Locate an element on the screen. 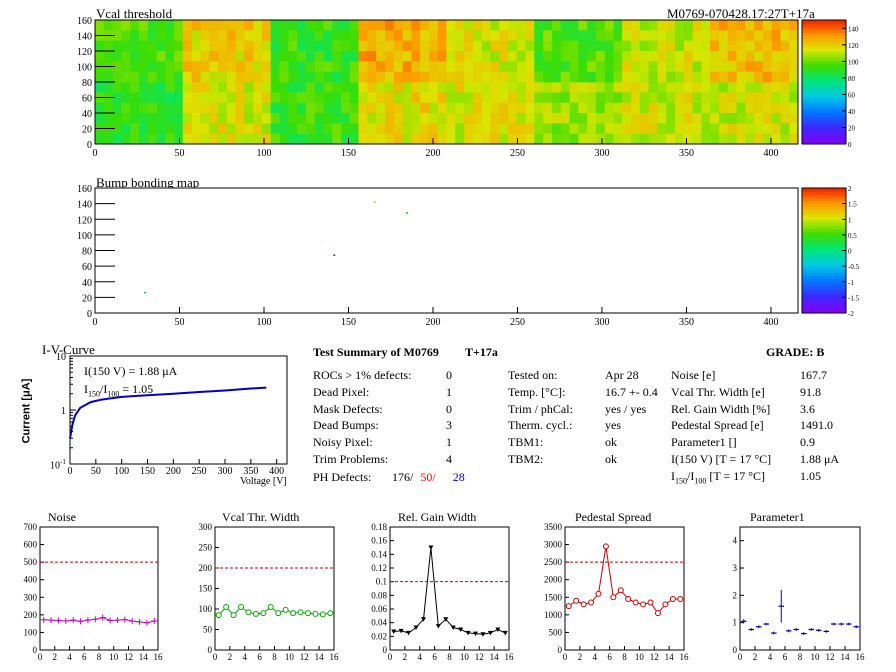 The width and height of the screenshot is (896, 672). summary-left-value: 3 is located at coordinates (449, 425).